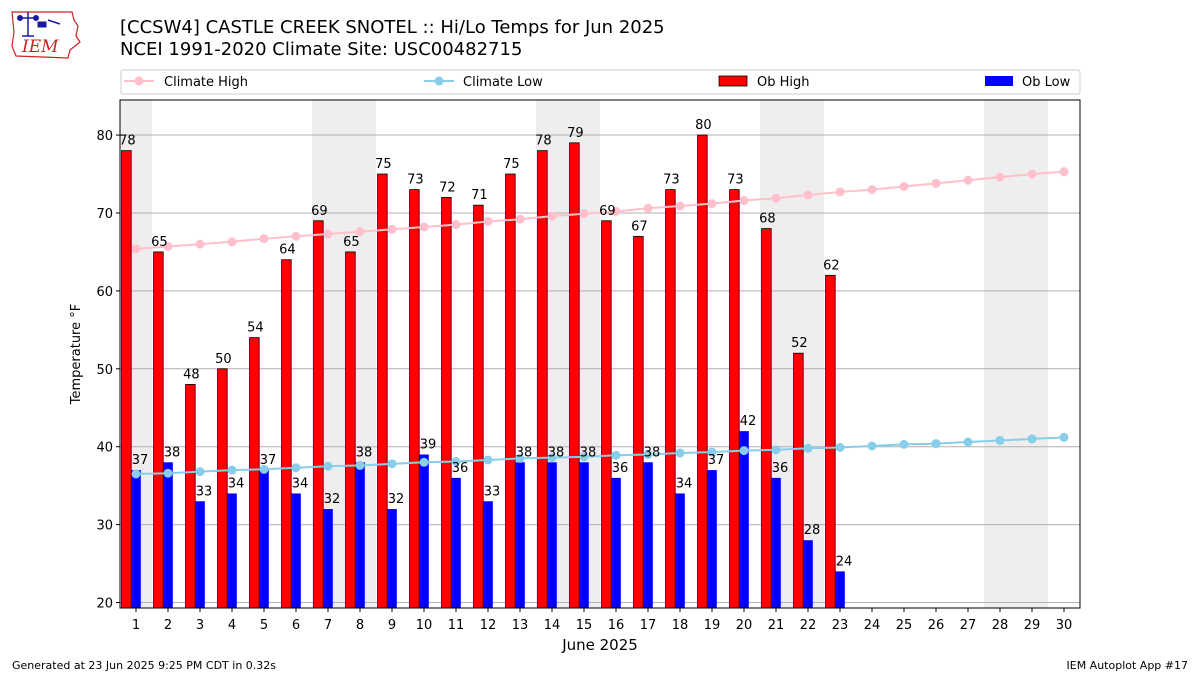 This screenshot has width=1200, height=675. What do you see at coordinates (936, 625) in the screenshot?
I see `x-tick-label: 26` at bounding box center [936, 625].